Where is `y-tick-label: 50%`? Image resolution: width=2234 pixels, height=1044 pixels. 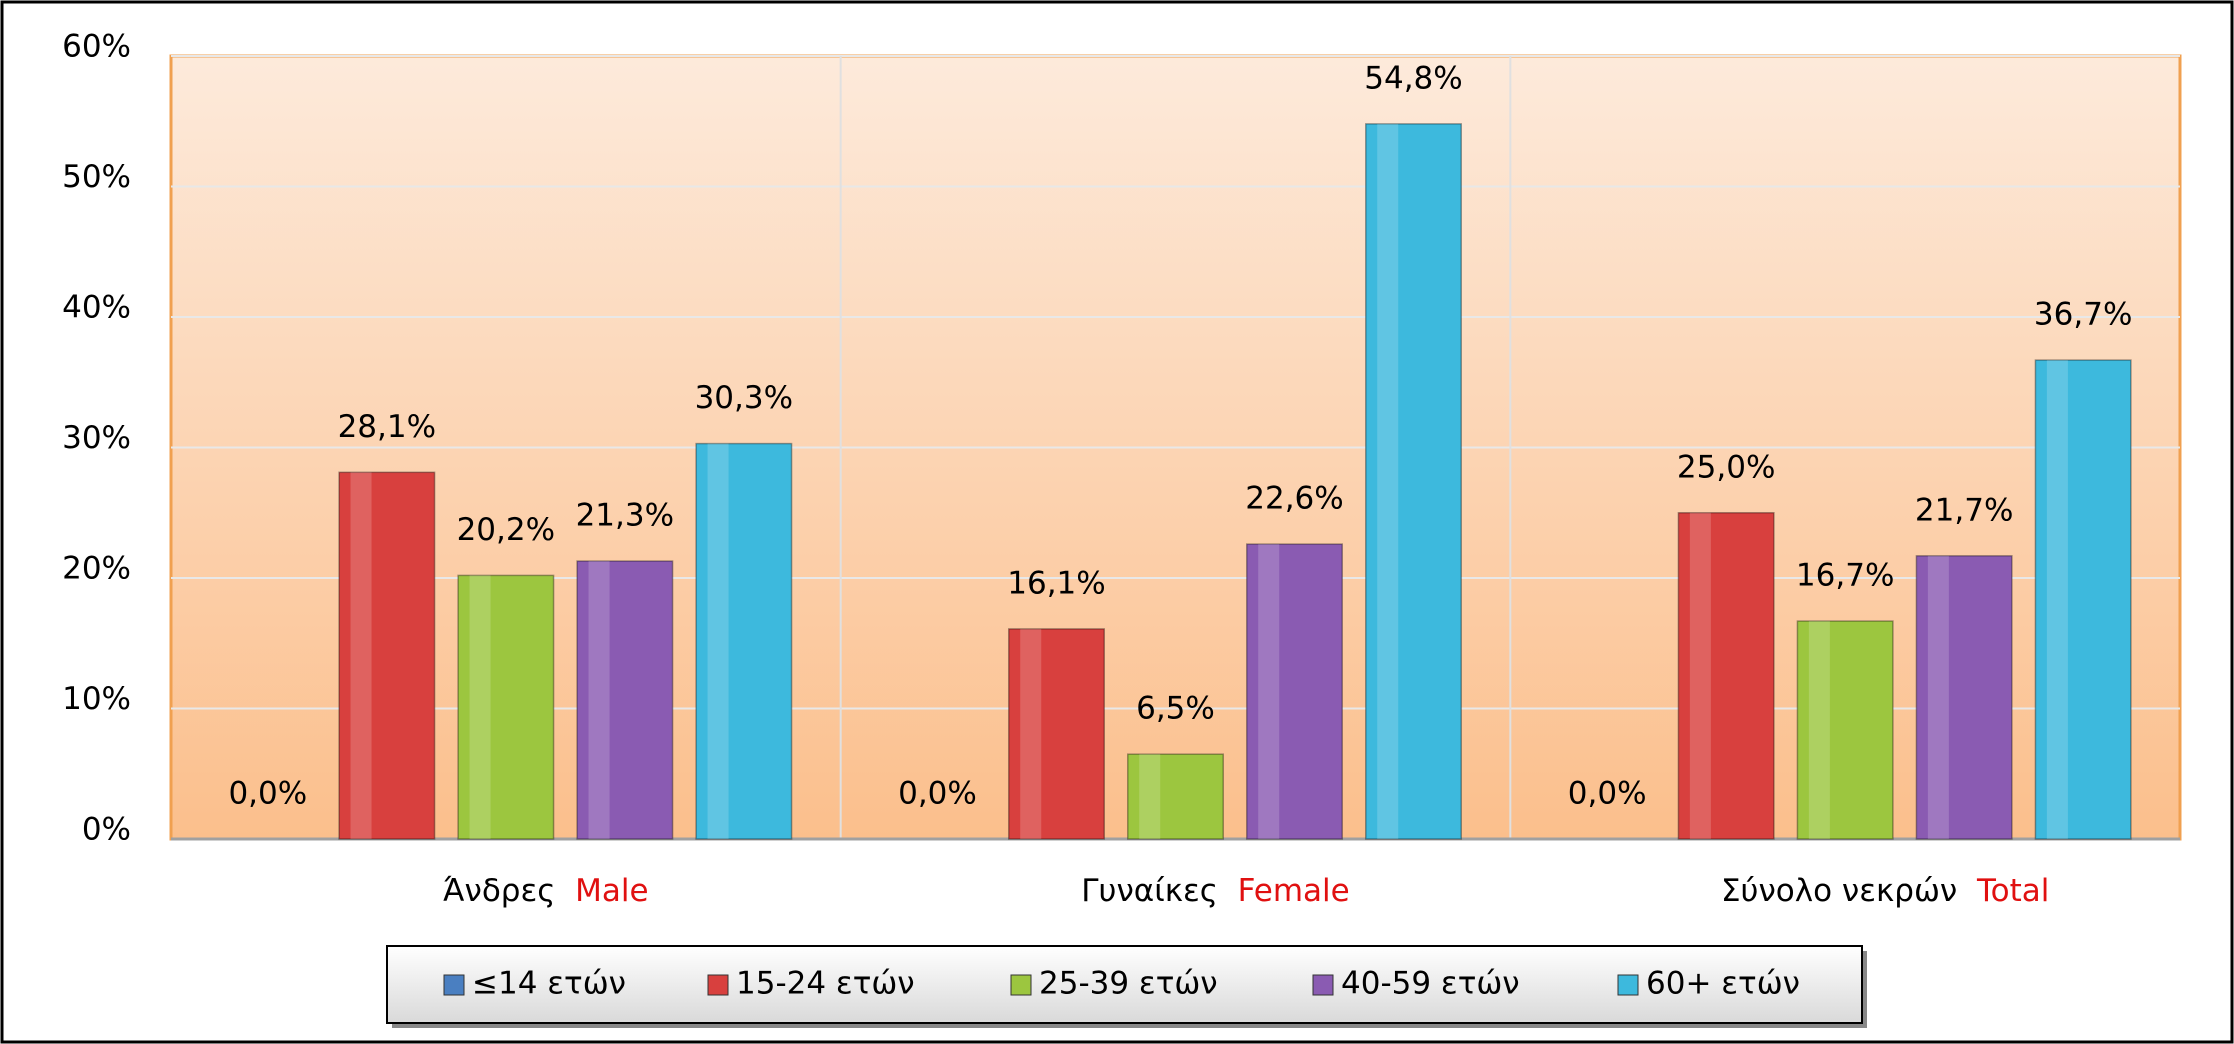 y-tick-label: 50% is located at coordinates (96, 177).